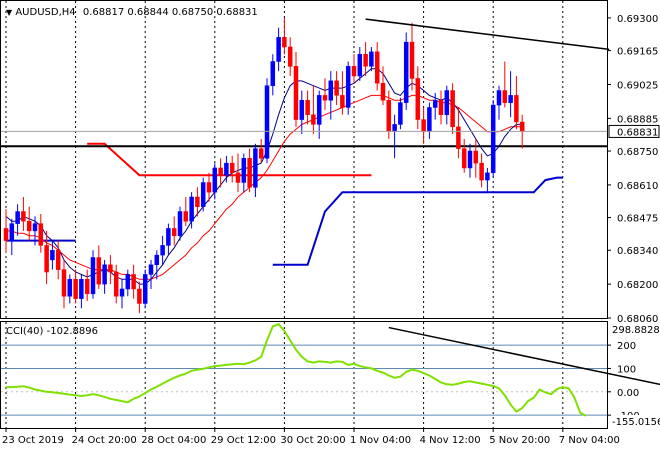 Image resolution: width=660 pixels, height=455 pixels. What do you see at coordinates (33, 440) in the screenshot?
I see `time-tick-label: 23 Oct 2019` at bounding box center [33, 440].